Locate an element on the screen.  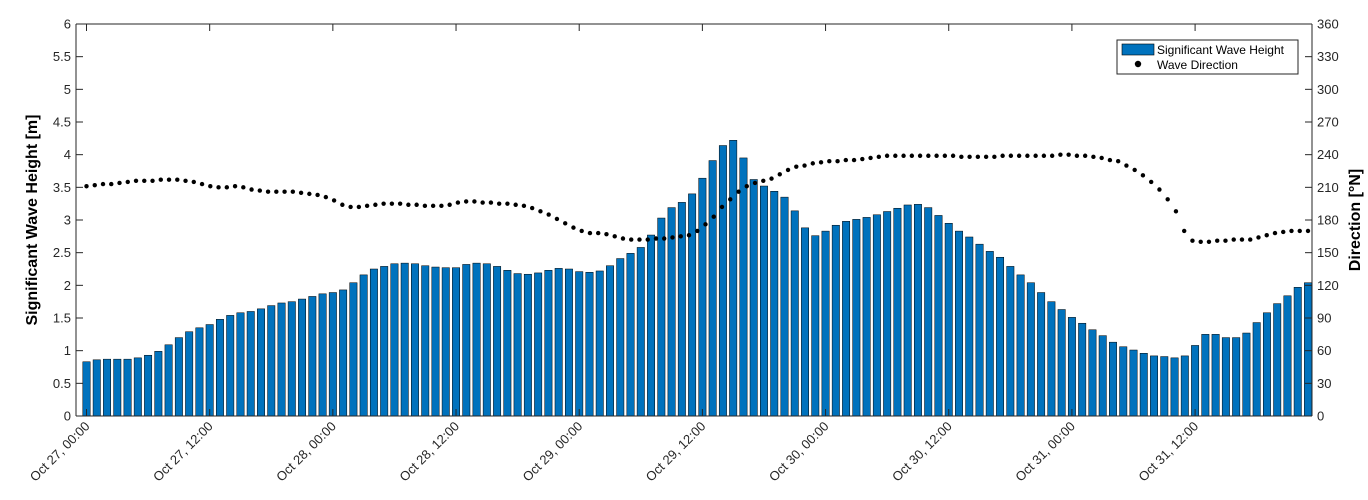
y-tick-label: 0 is located at coordinates (67, 416).